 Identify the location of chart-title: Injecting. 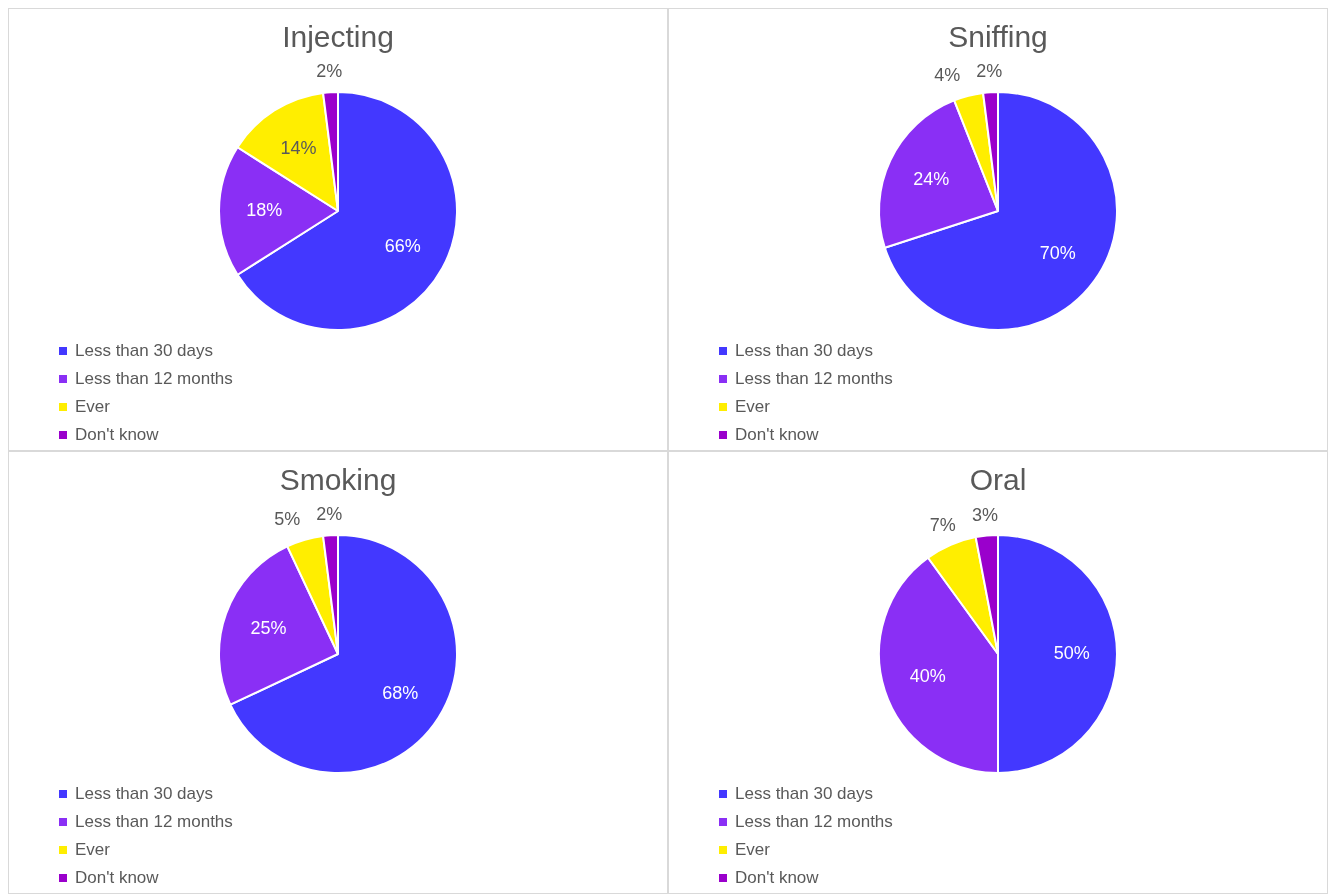
(338, 37).